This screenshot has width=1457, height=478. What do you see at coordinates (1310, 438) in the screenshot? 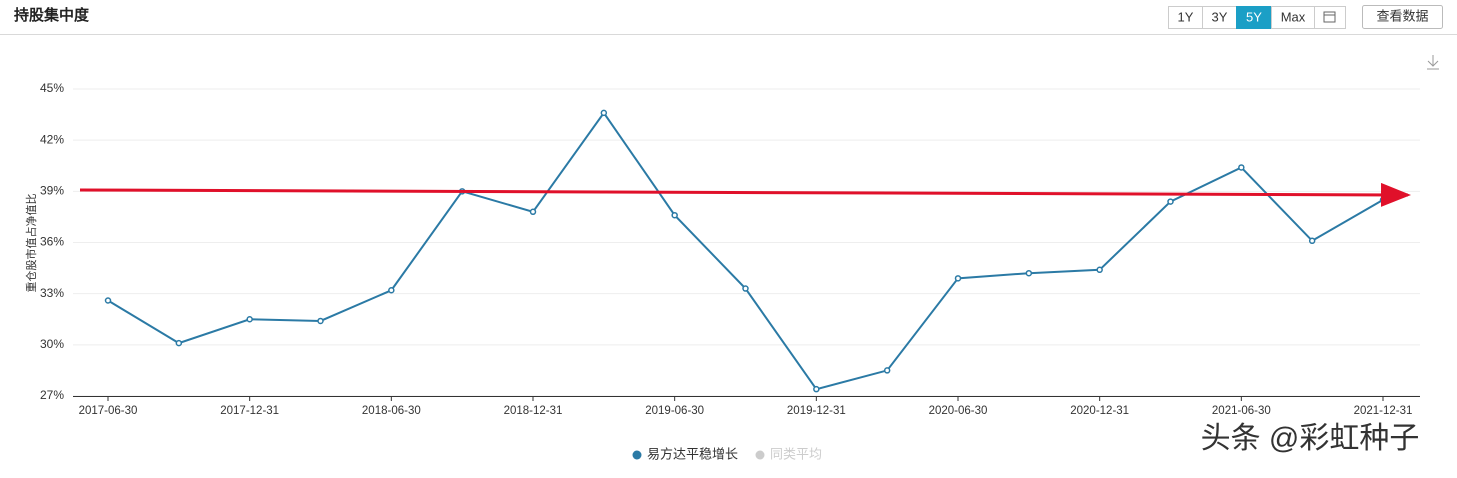
I see `watermark: 头条 @彩虹种子` at bounding box center [1310, 438].